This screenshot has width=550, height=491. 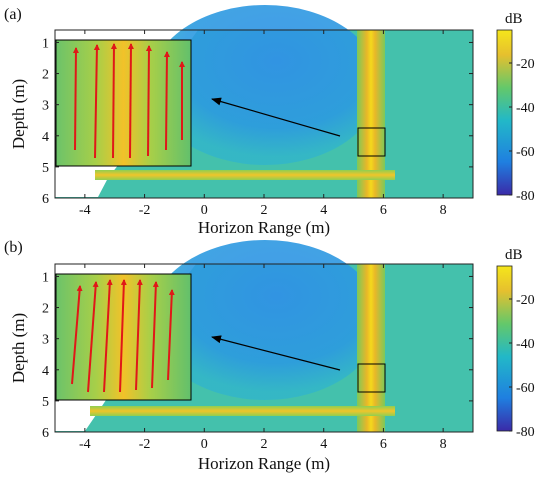 I want to click on zoom-box-b, so click(x=371, y=378).